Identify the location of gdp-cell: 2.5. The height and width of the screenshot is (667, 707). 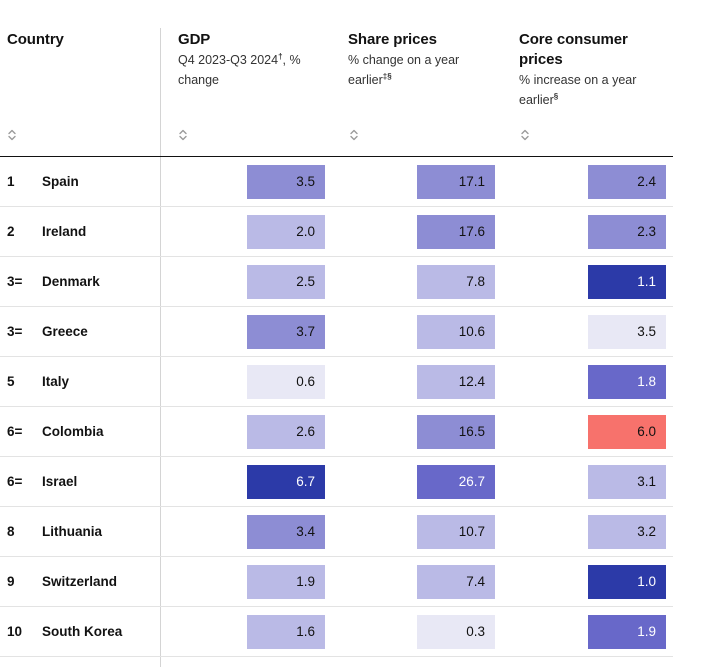
(286, 282).